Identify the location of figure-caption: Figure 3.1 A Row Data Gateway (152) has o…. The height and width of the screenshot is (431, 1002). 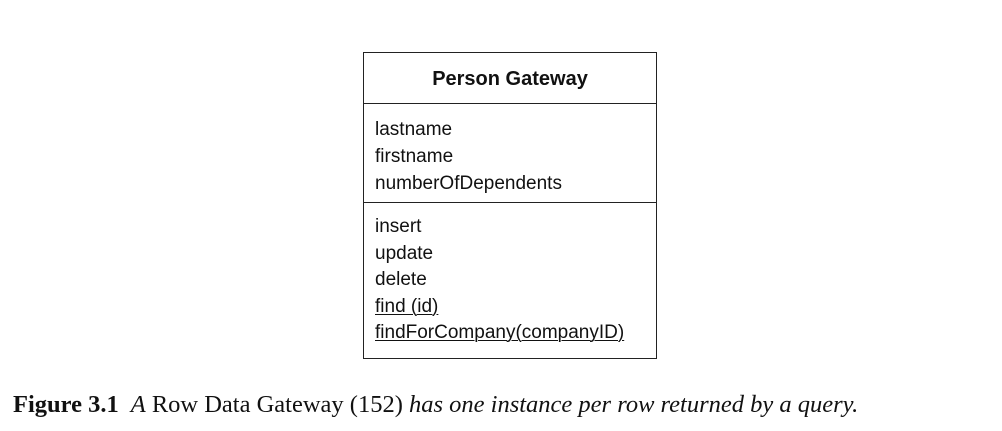
(435, 405).